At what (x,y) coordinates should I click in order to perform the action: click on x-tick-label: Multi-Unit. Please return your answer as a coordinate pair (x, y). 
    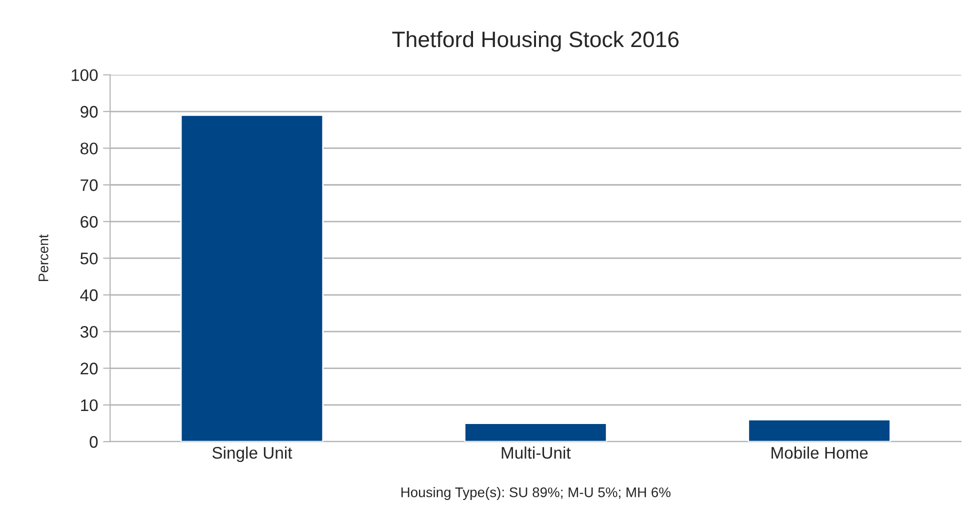
    Looking at the image, I should click on (536, 452).